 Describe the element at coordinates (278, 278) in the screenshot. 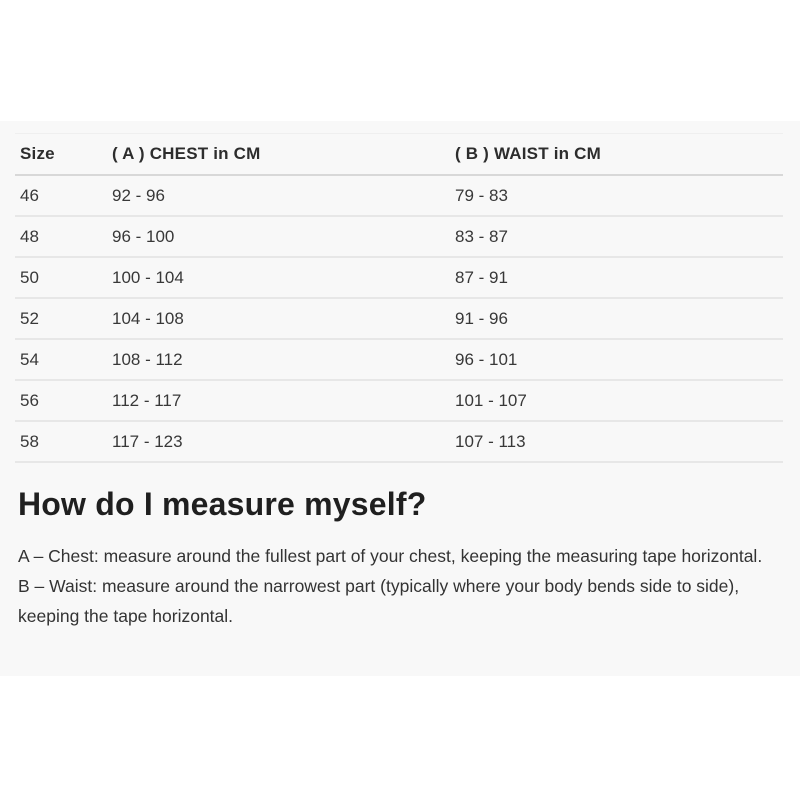

I see `chest-cell: 100 - 104` at that location.